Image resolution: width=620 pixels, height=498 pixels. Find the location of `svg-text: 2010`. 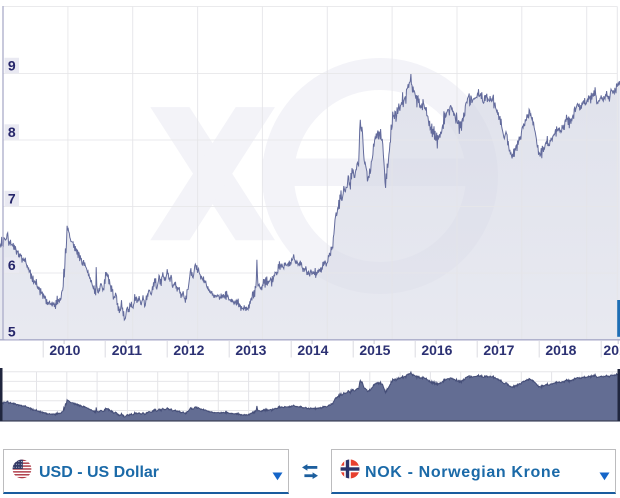

svg-text: 2010 is located at coordinates (64, 350).